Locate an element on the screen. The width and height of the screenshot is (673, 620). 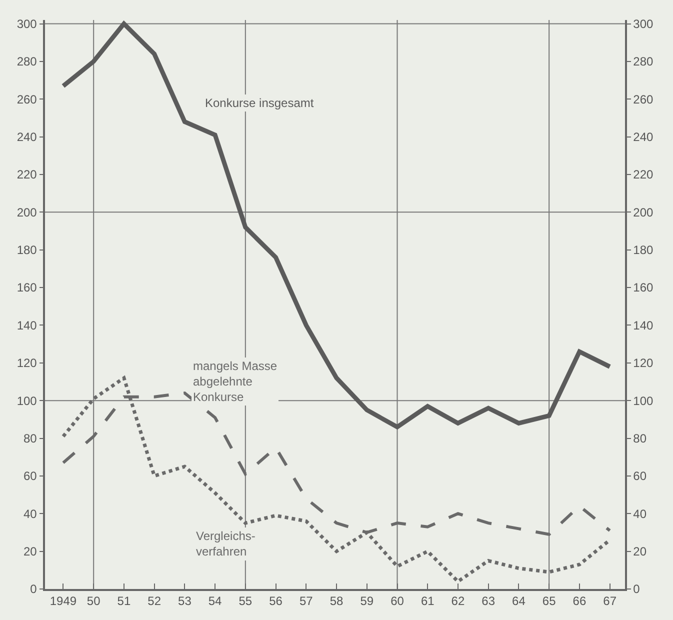
y-tick-label: 60 is located at coordinates (30, 476).